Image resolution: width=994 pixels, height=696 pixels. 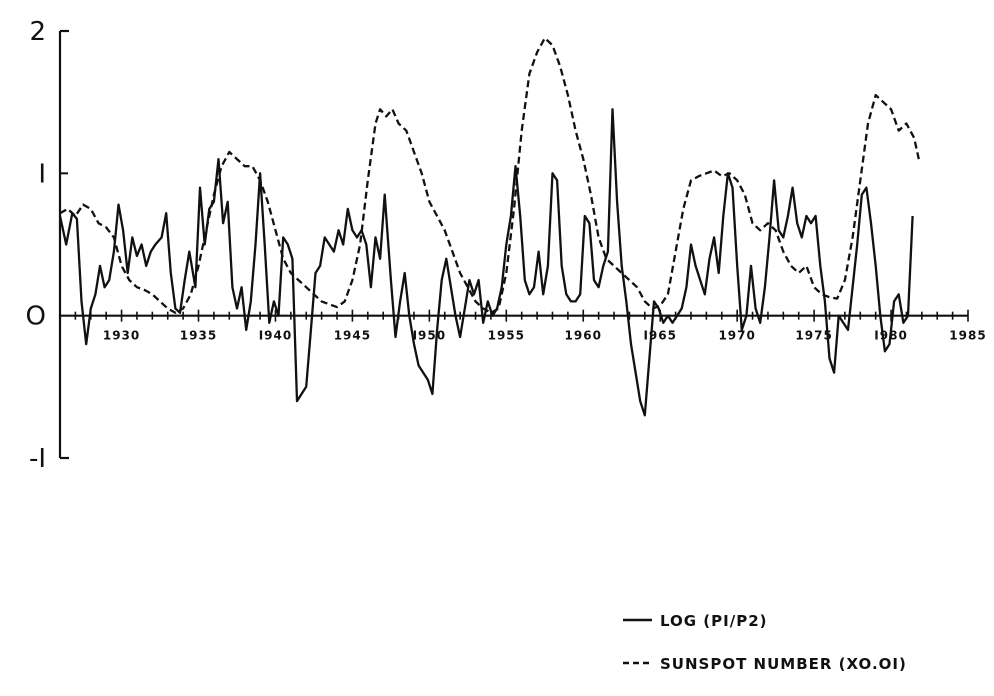 I want to click on legend-label-sunspot: SUNSPOT NUMBER (XO.OI), so click(x=783, y=664).